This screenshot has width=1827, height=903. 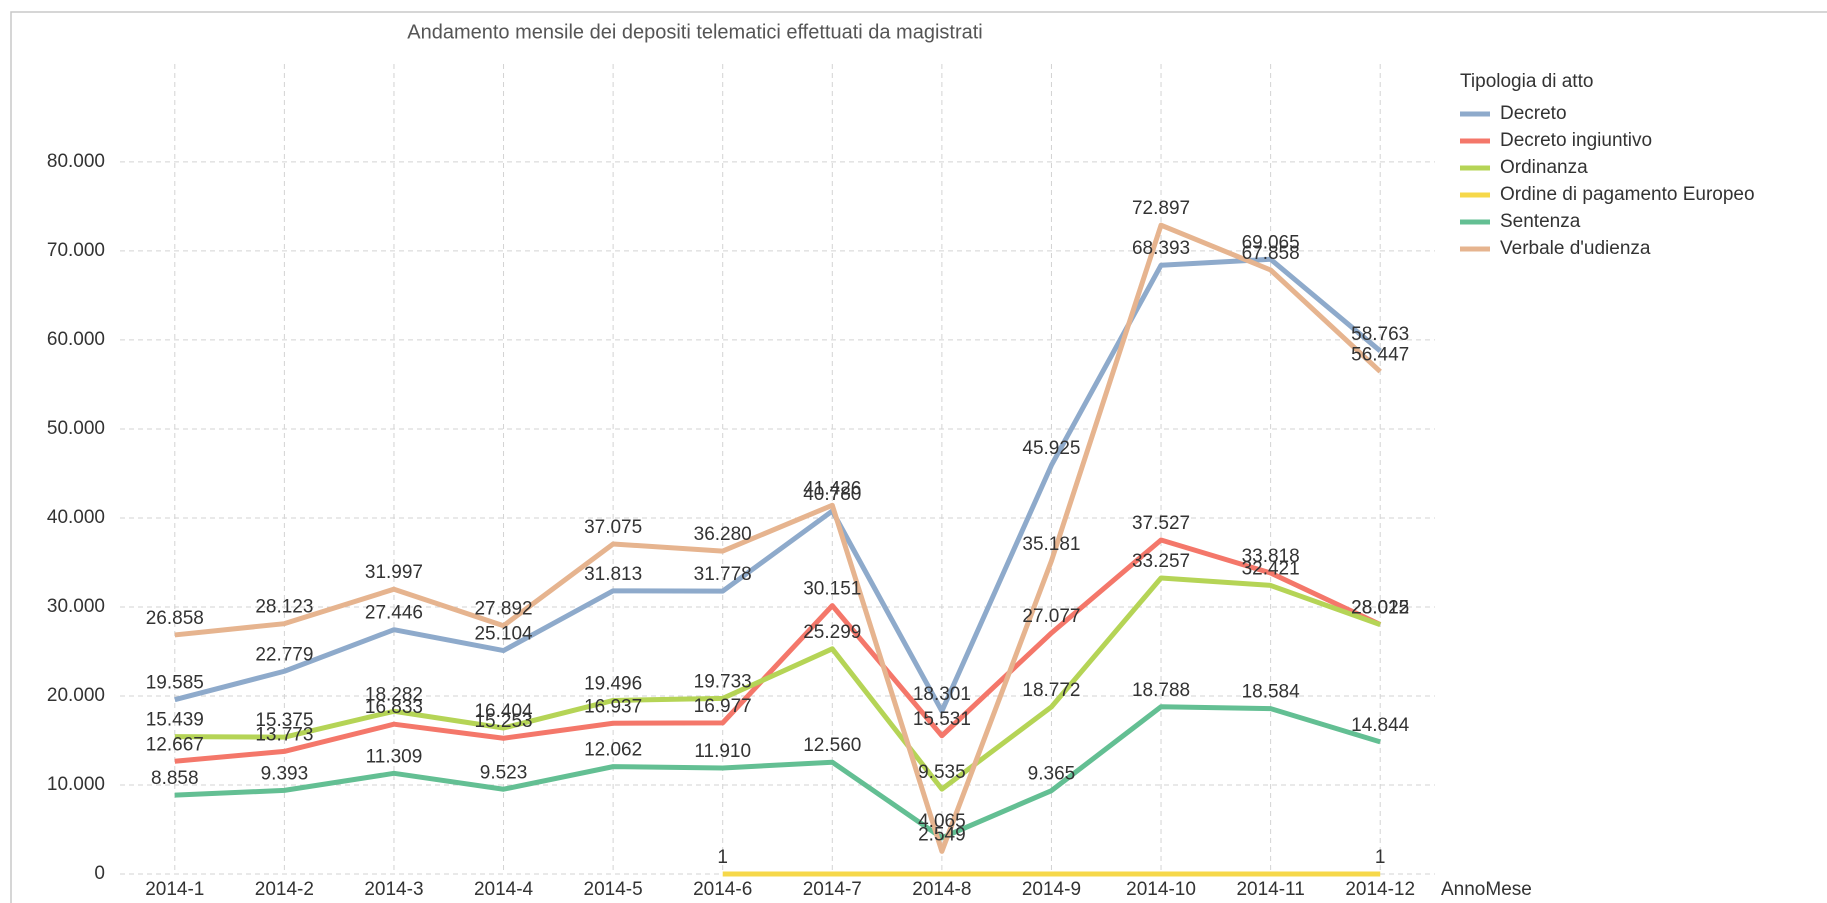 What do you see at coordinates (1161, 523) in the screenshot?
I see `data-label: 37.527` at bounding box center [1161, 523].